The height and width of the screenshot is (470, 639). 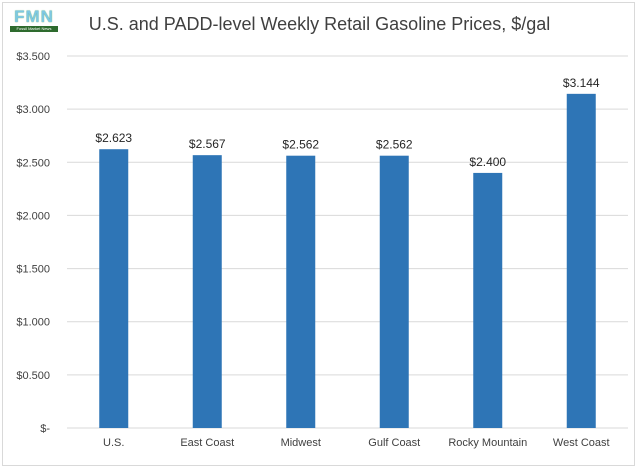 What do you see at coordinates (581, 261) in the screenshot?
I see `bar-west-coast` at bounding box center [581, 261].